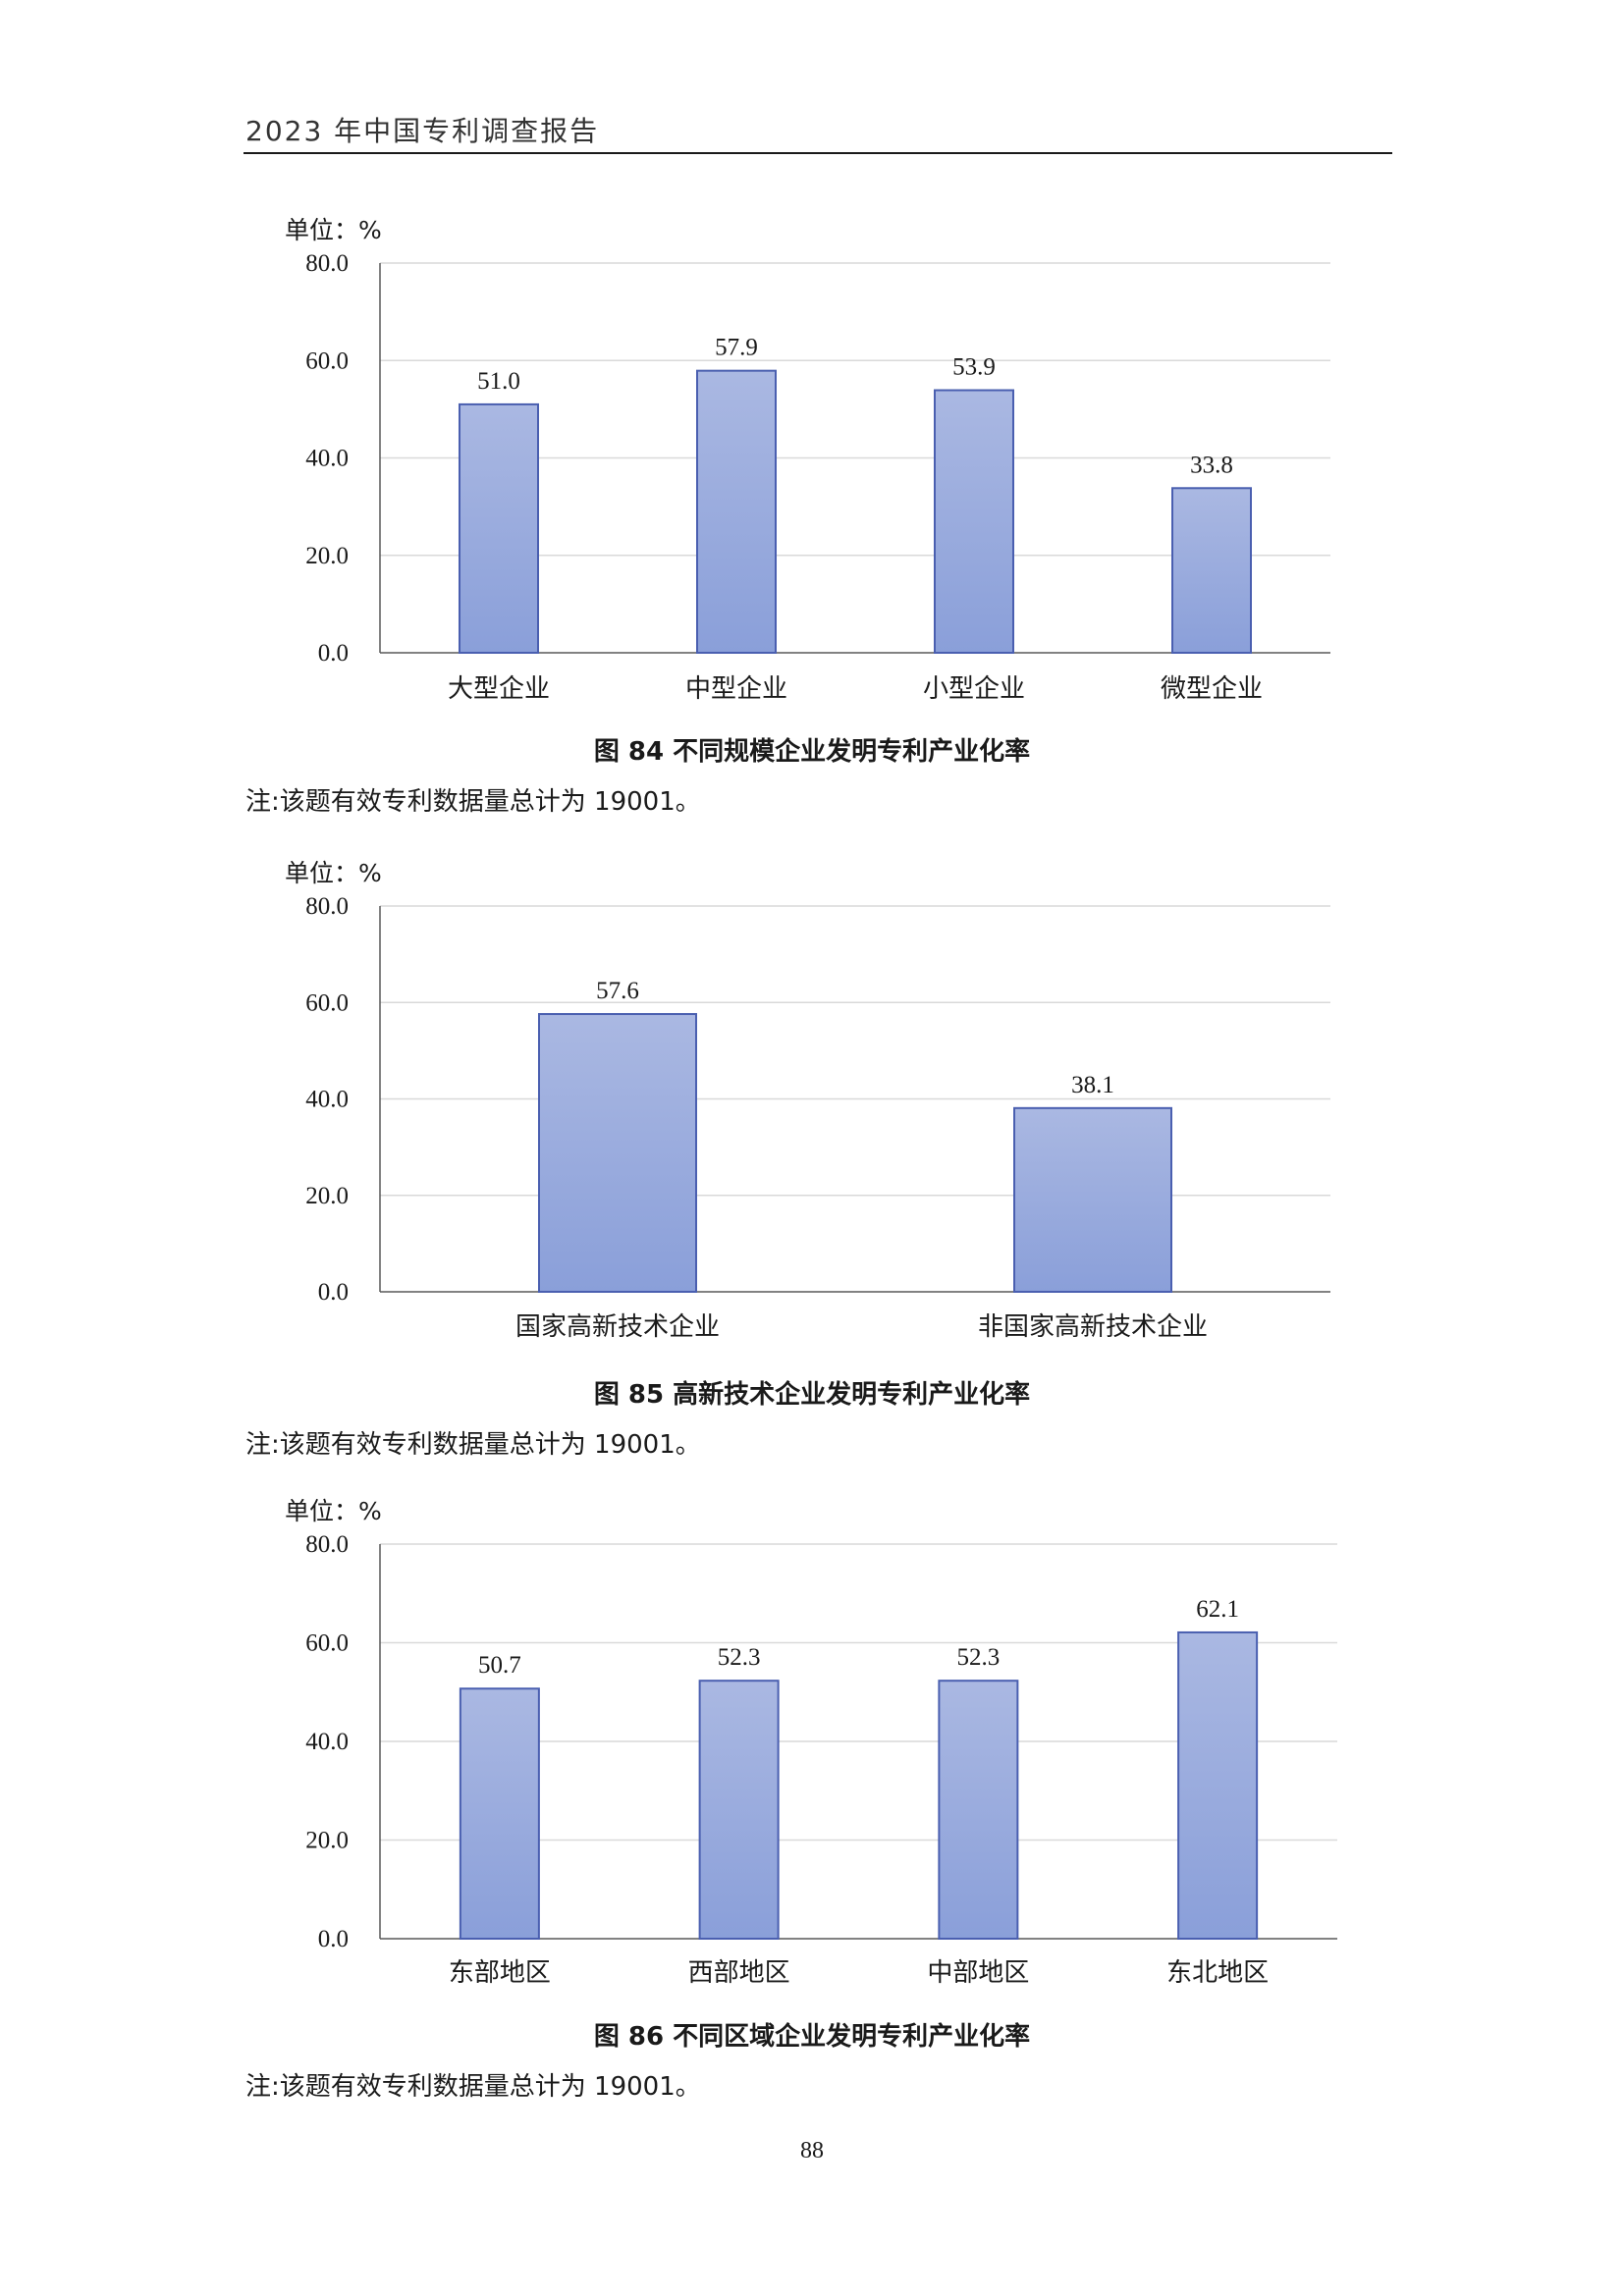  Describe the element at coordinates (499, 1665) in the screenshot. I see `data-label: 50.7` at that location.